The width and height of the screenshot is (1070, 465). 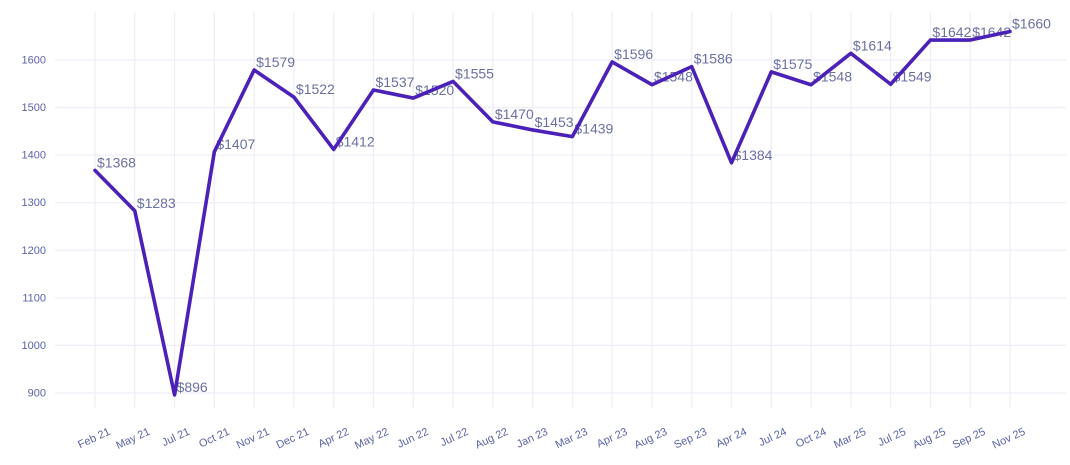 What do you see at coordinates (633, 54) in the screenshot?
I see `point-value-label: $1596` at bounding box center [633, 54].